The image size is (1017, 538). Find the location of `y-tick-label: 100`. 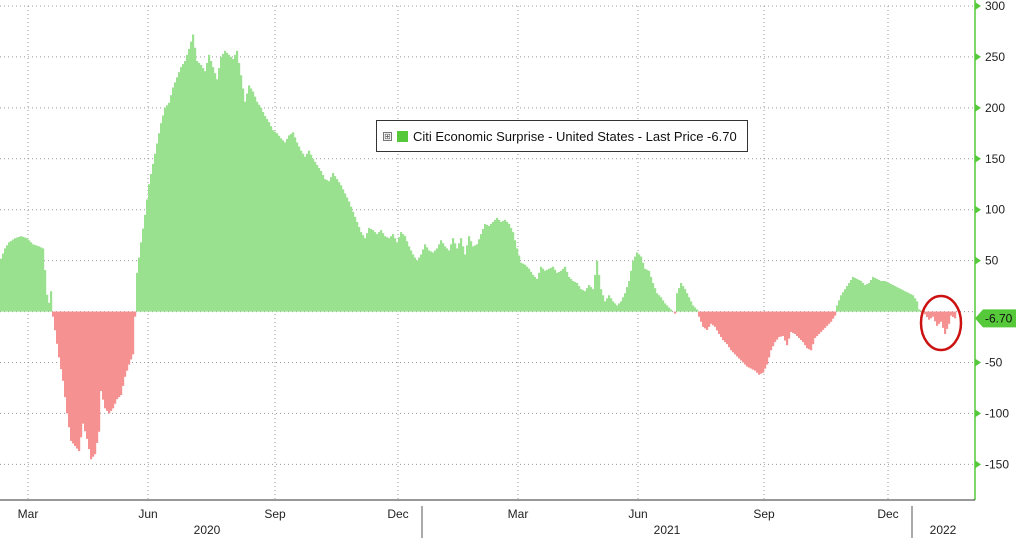

y-tick-label: 100 is located at coordinates (995, 210).